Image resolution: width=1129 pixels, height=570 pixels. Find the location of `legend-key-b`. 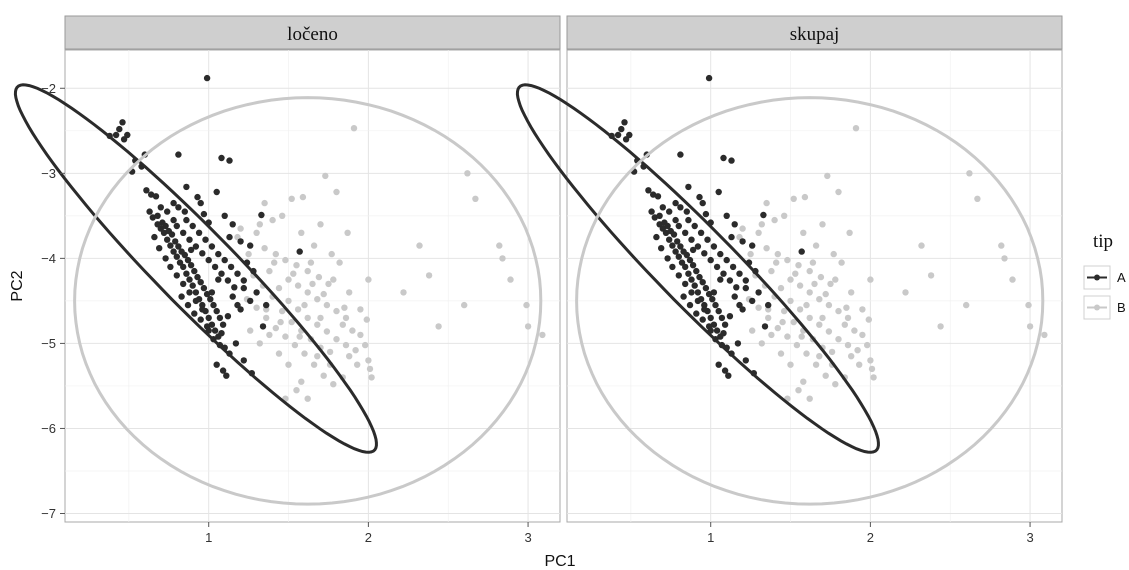

legend-key-b is located at coordinates (1097, 307).